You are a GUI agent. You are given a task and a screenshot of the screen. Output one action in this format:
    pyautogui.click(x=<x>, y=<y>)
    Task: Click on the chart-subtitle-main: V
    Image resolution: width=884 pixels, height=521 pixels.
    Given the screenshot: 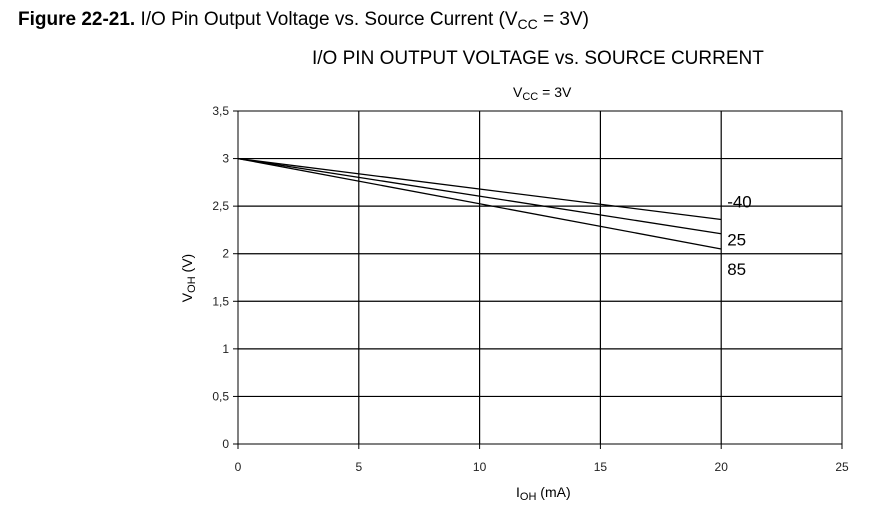 What is the action you would take?
    pyautogui.click(x=518, y=92)
    